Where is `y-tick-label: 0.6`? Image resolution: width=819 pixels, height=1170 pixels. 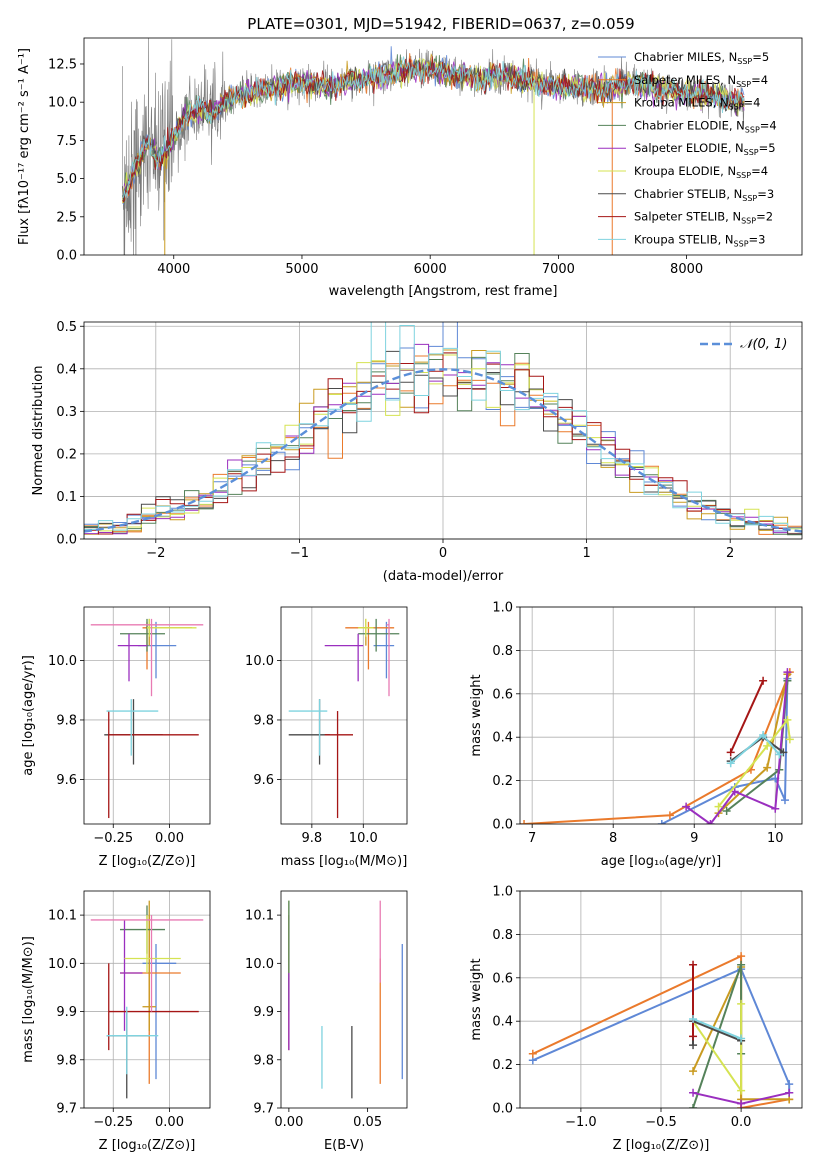
y-tick-label: 0.6 is located at coordinates (502, 978).